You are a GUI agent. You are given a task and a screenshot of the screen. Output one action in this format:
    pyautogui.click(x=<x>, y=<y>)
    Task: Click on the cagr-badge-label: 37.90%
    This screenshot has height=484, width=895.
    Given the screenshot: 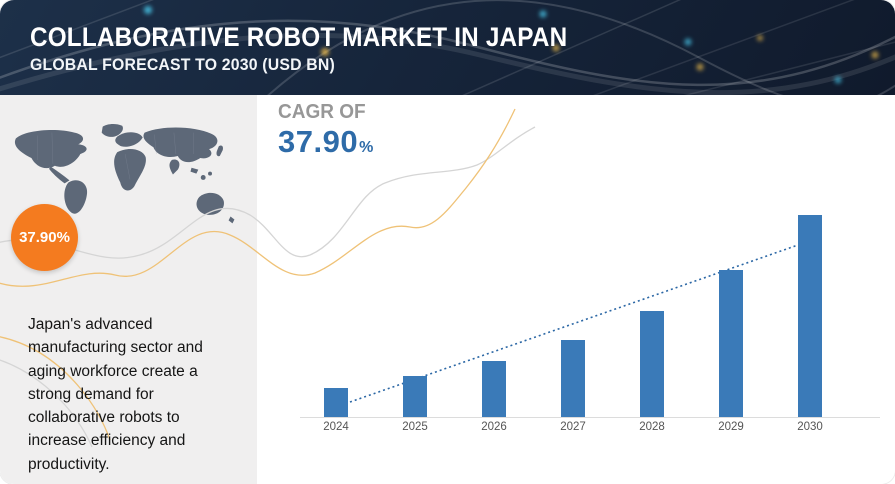 What is the action you would take?
    pyautogui.click(x=44, y=237)
    